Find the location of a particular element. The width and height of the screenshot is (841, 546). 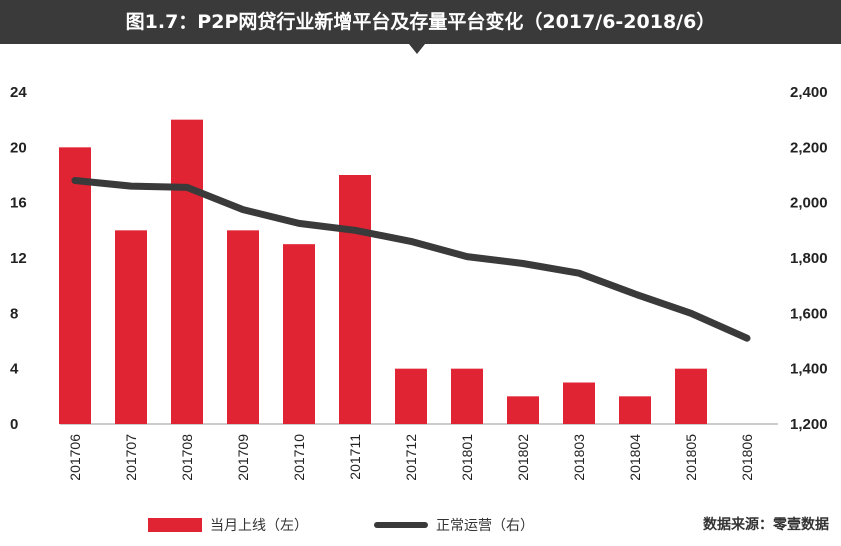

legend-label-line: 正常运营（右） is located at coordinates (485, 526).